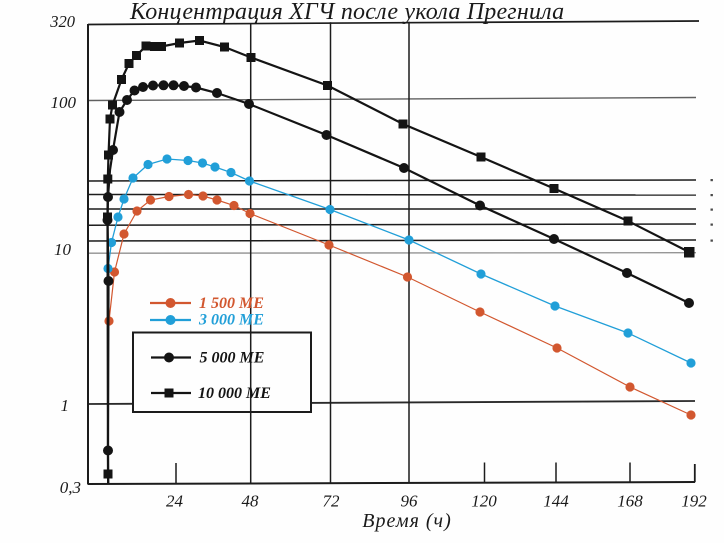  I want to click on svg-text: Время (ч), so click(407, 521).